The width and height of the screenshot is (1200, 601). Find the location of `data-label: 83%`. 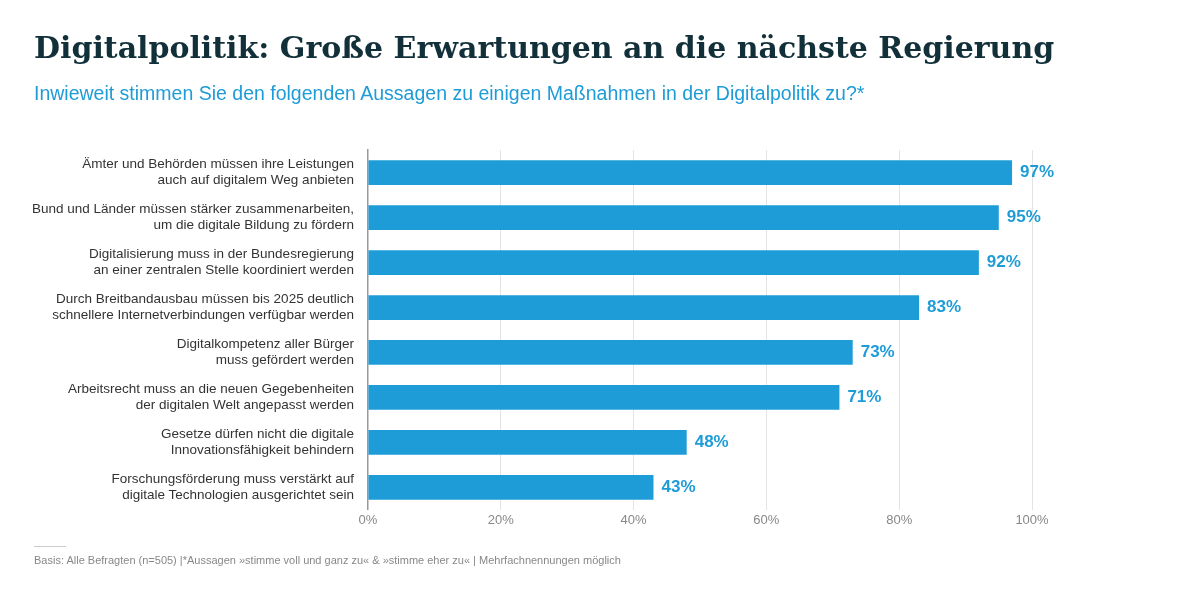

data-label: 83% is located at coordinates (944, 307).